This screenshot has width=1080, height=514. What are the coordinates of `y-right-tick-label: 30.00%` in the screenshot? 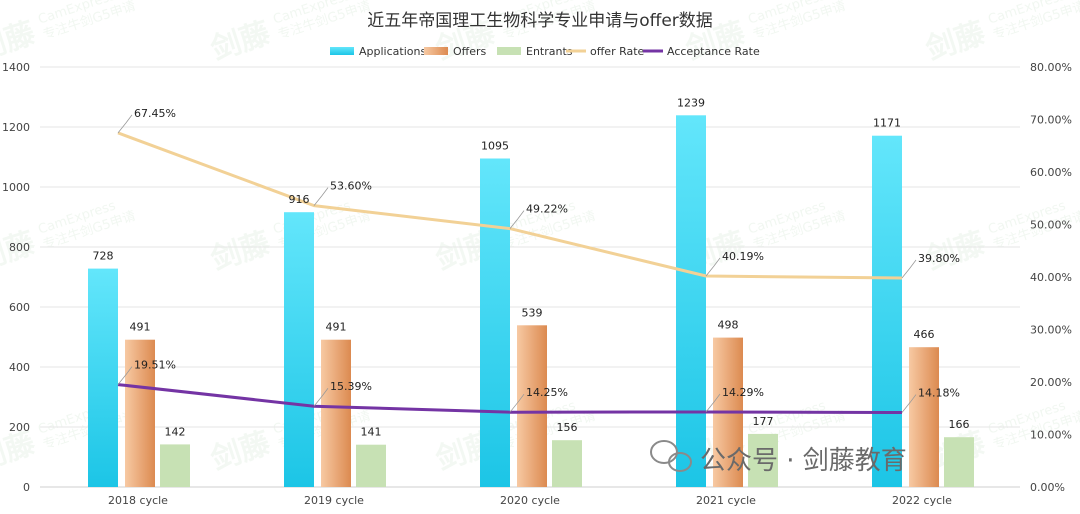 It's located at (1051, 330).